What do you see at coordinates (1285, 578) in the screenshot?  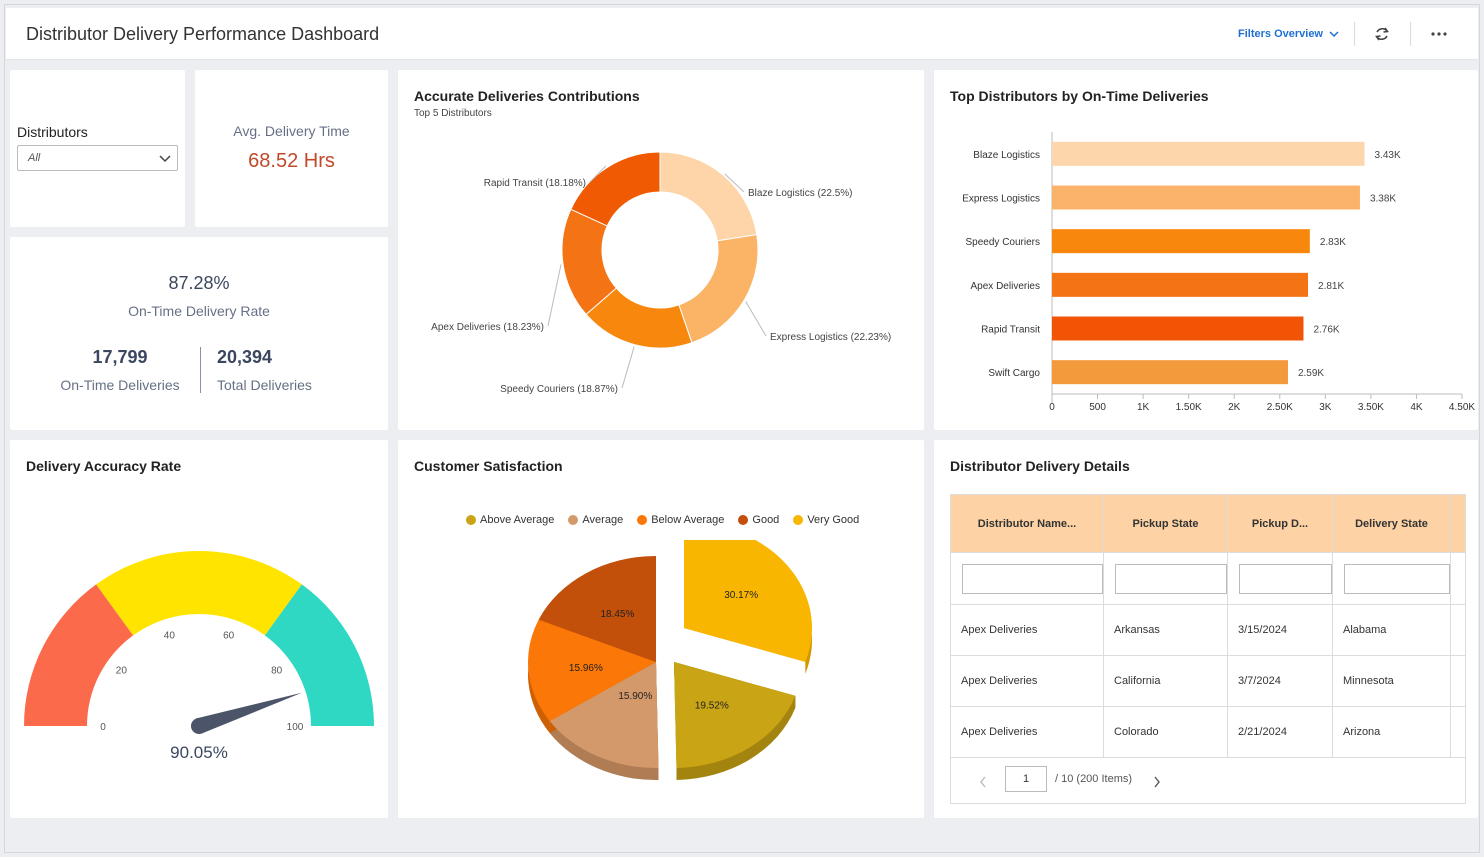 I see `filter-input-pickup-date` at bounding box center [1285, 578].